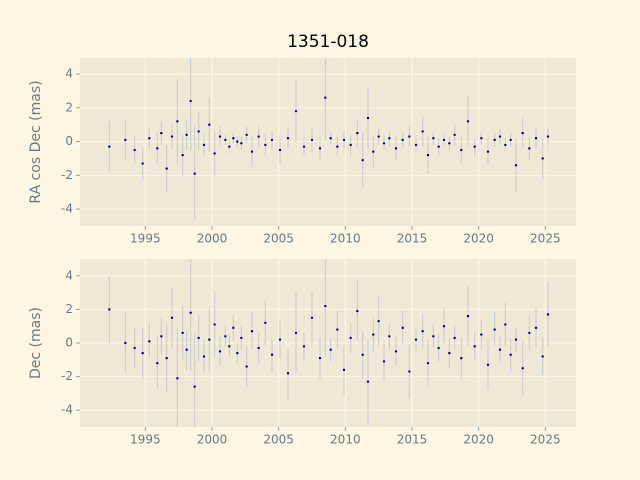 Image resolution: width=640 pixels, height=480 pixels. Describe the element at coordinates (345, 440) in the screenshot. I see `x-tick-label: 2010` at that location.